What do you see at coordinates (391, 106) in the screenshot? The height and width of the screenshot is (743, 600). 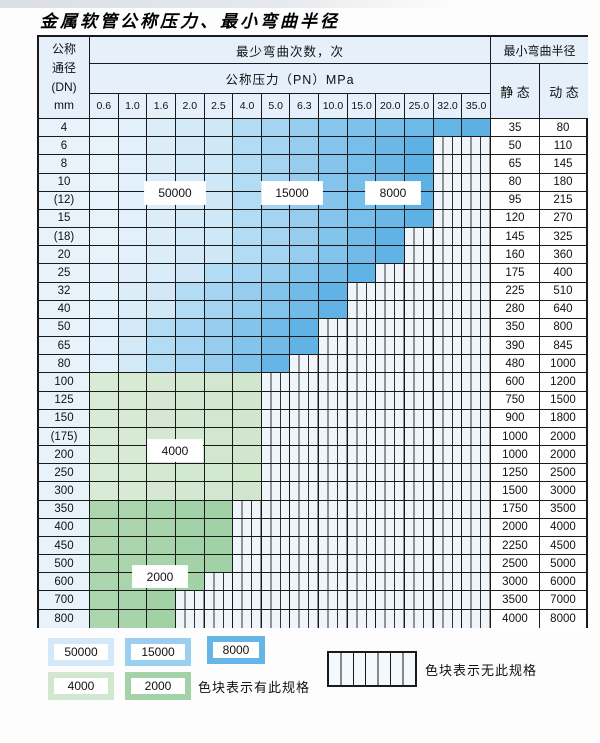 I see `pressure-tick: 20.0` at bounding box center [391, 106].